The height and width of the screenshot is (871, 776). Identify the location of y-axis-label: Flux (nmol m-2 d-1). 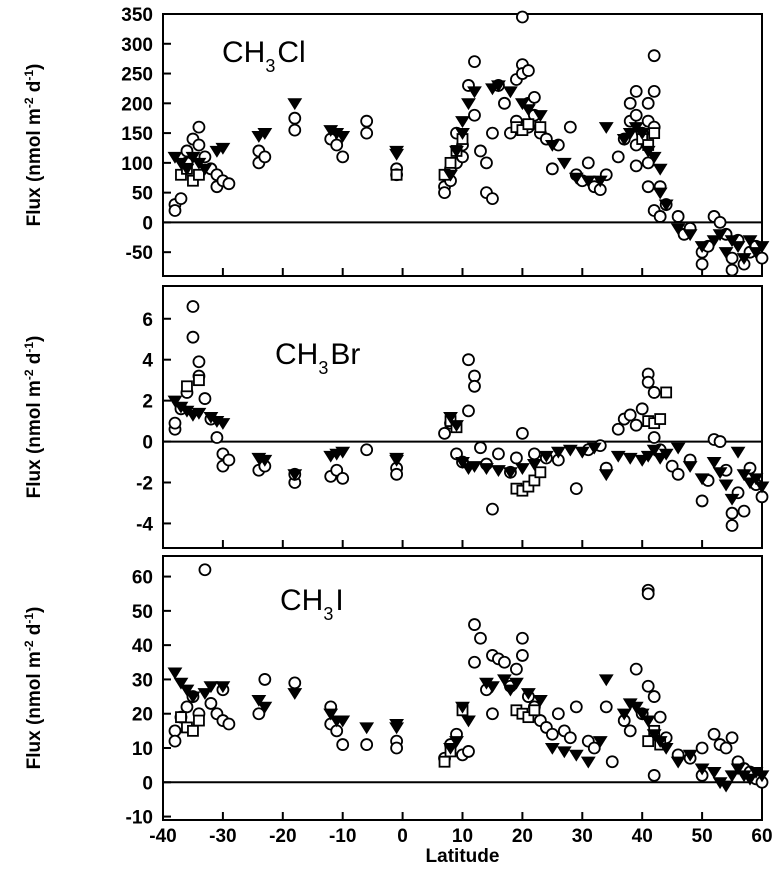
(33, 145).